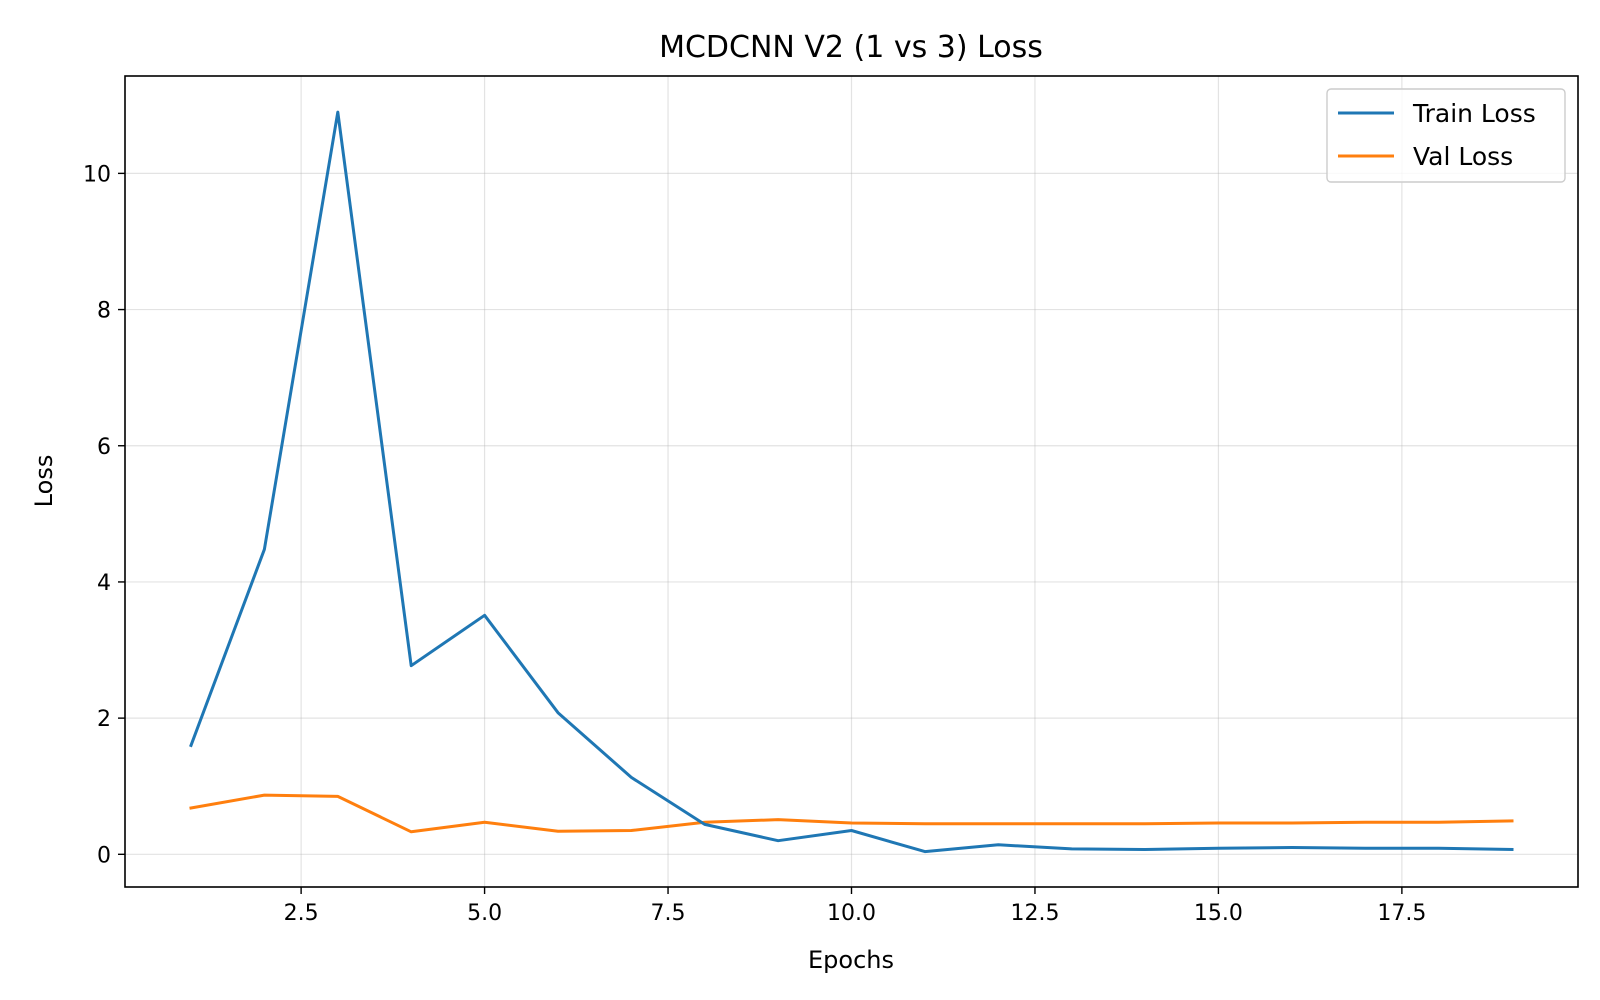  I want to click on legend-label-train-loss: Train Loss, so click(1474, 113).